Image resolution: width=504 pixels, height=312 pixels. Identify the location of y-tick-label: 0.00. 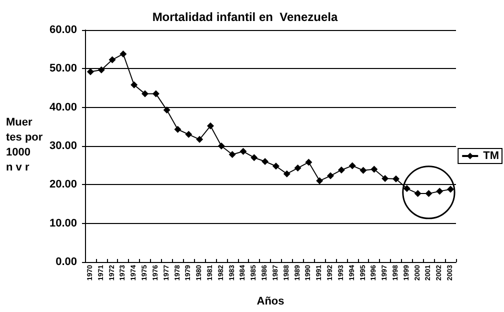
(66, 262).